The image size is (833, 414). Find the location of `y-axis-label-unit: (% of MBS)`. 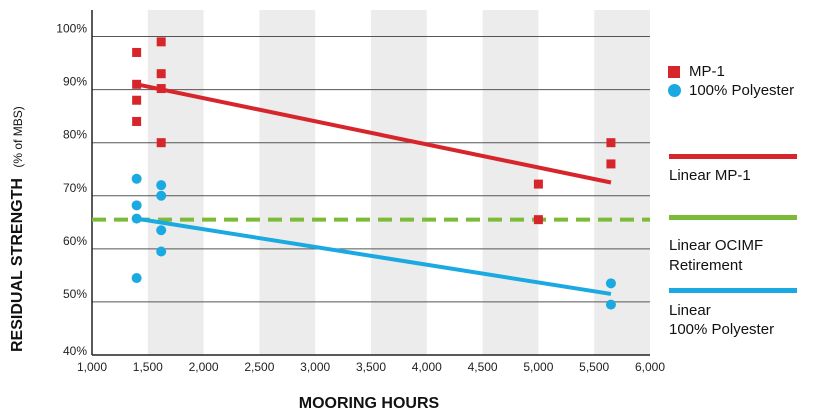

y-axis-label-unit: (% of MBS) is located at coordinates (18, 136).